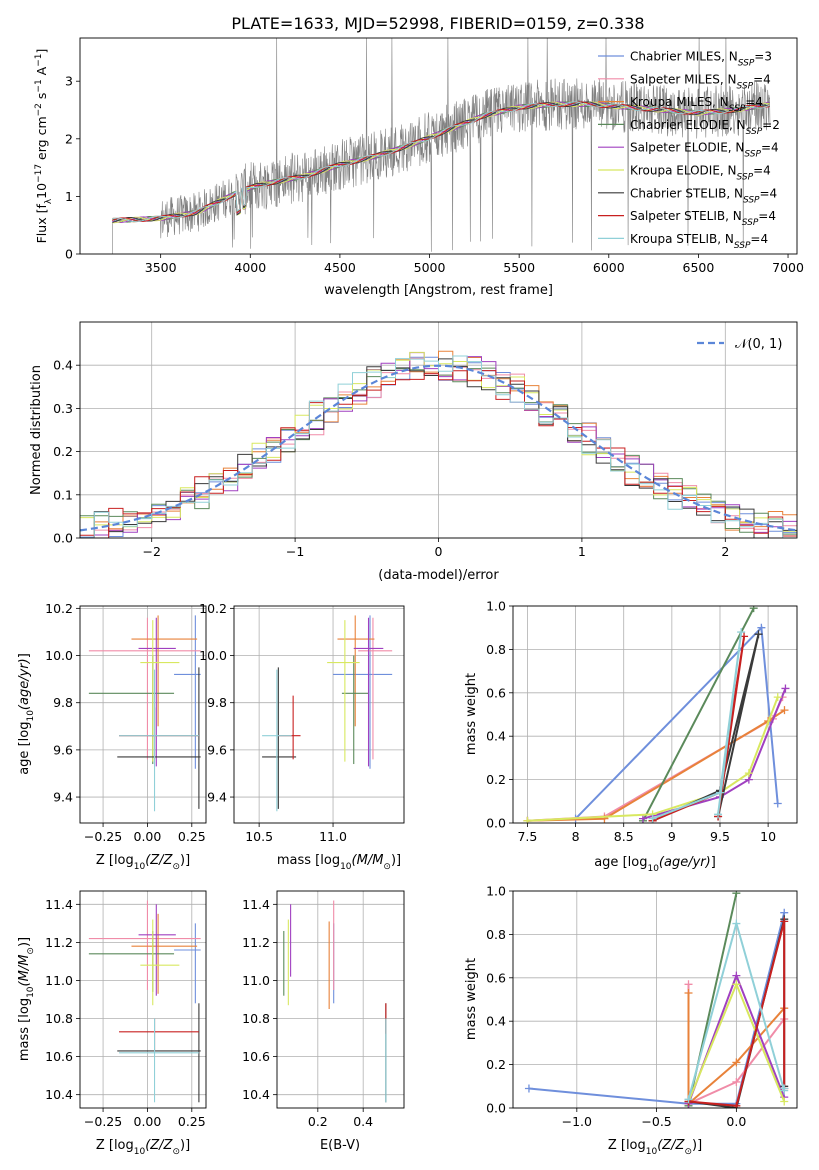 This screenshot has height=1170, width=819. What do you see at coordinates (256, 942) in the screenshot?
I see `y-tick-label: 11.2` at bounding box center [256, 942].